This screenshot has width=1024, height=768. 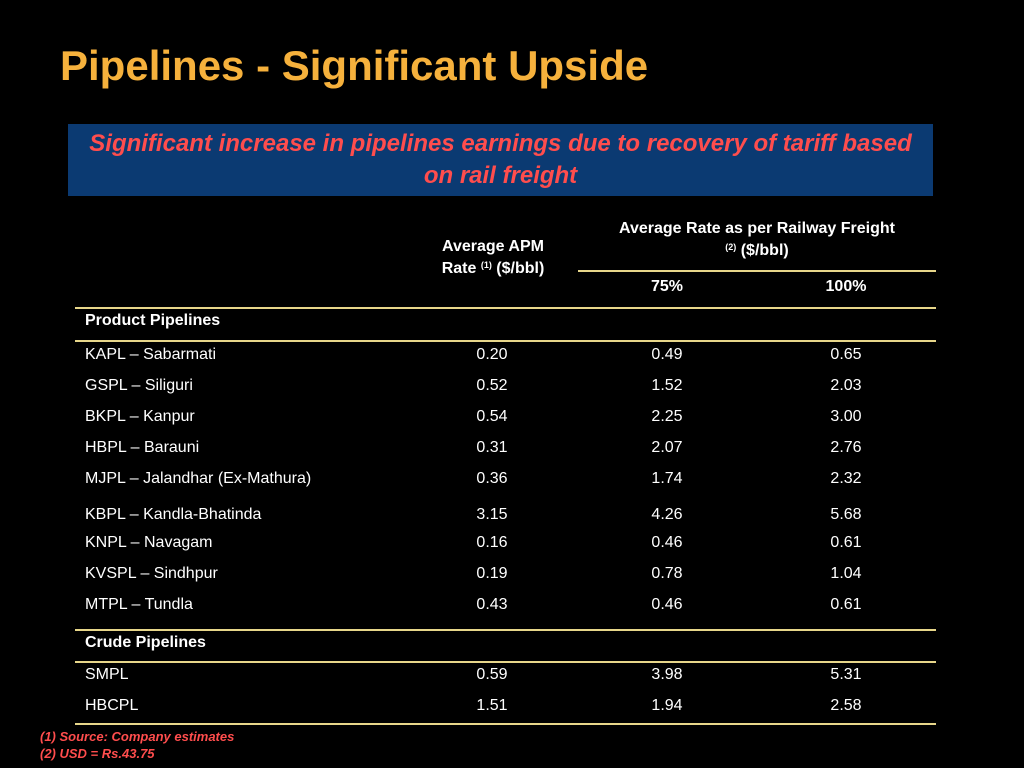 I want to click on rate-75: 0.78, so click(x=667, y=573).